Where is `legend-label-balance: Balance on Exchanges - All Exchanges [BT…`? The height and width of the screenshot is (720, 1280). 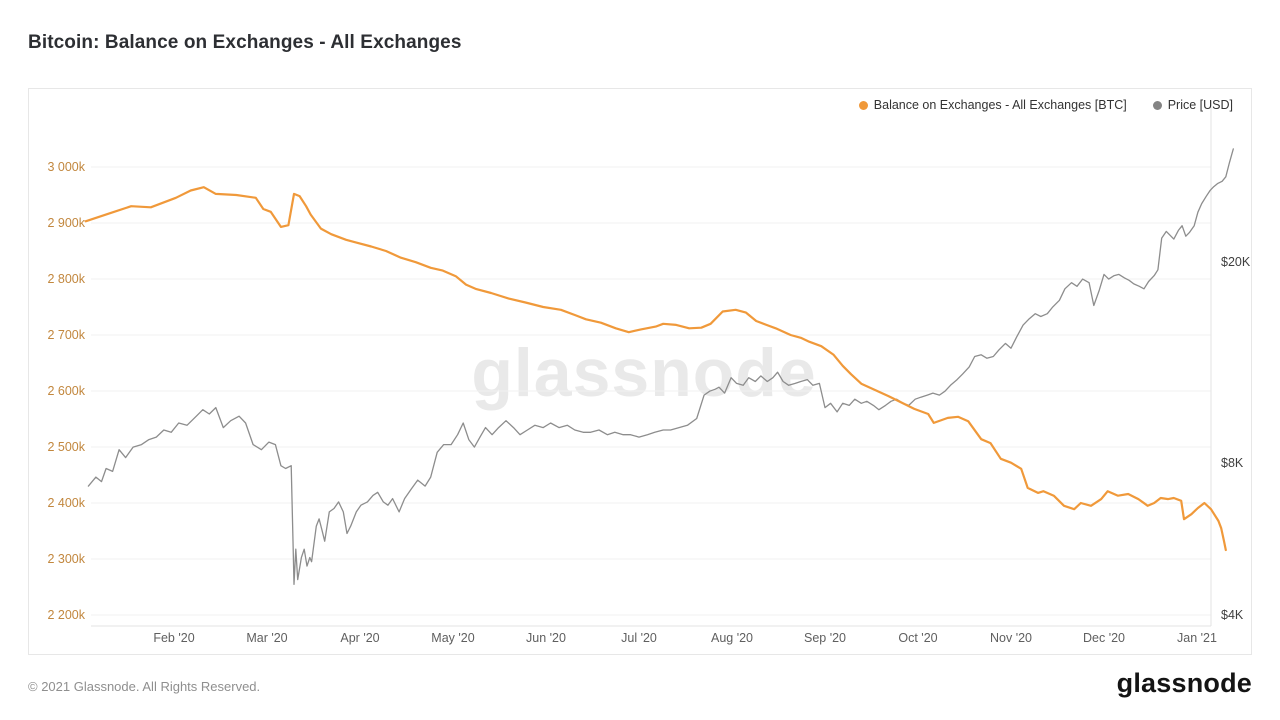
legend-label-balance: Balance on Exchanges - All Exchanges [BT… is located at coordinates (1000, 105).